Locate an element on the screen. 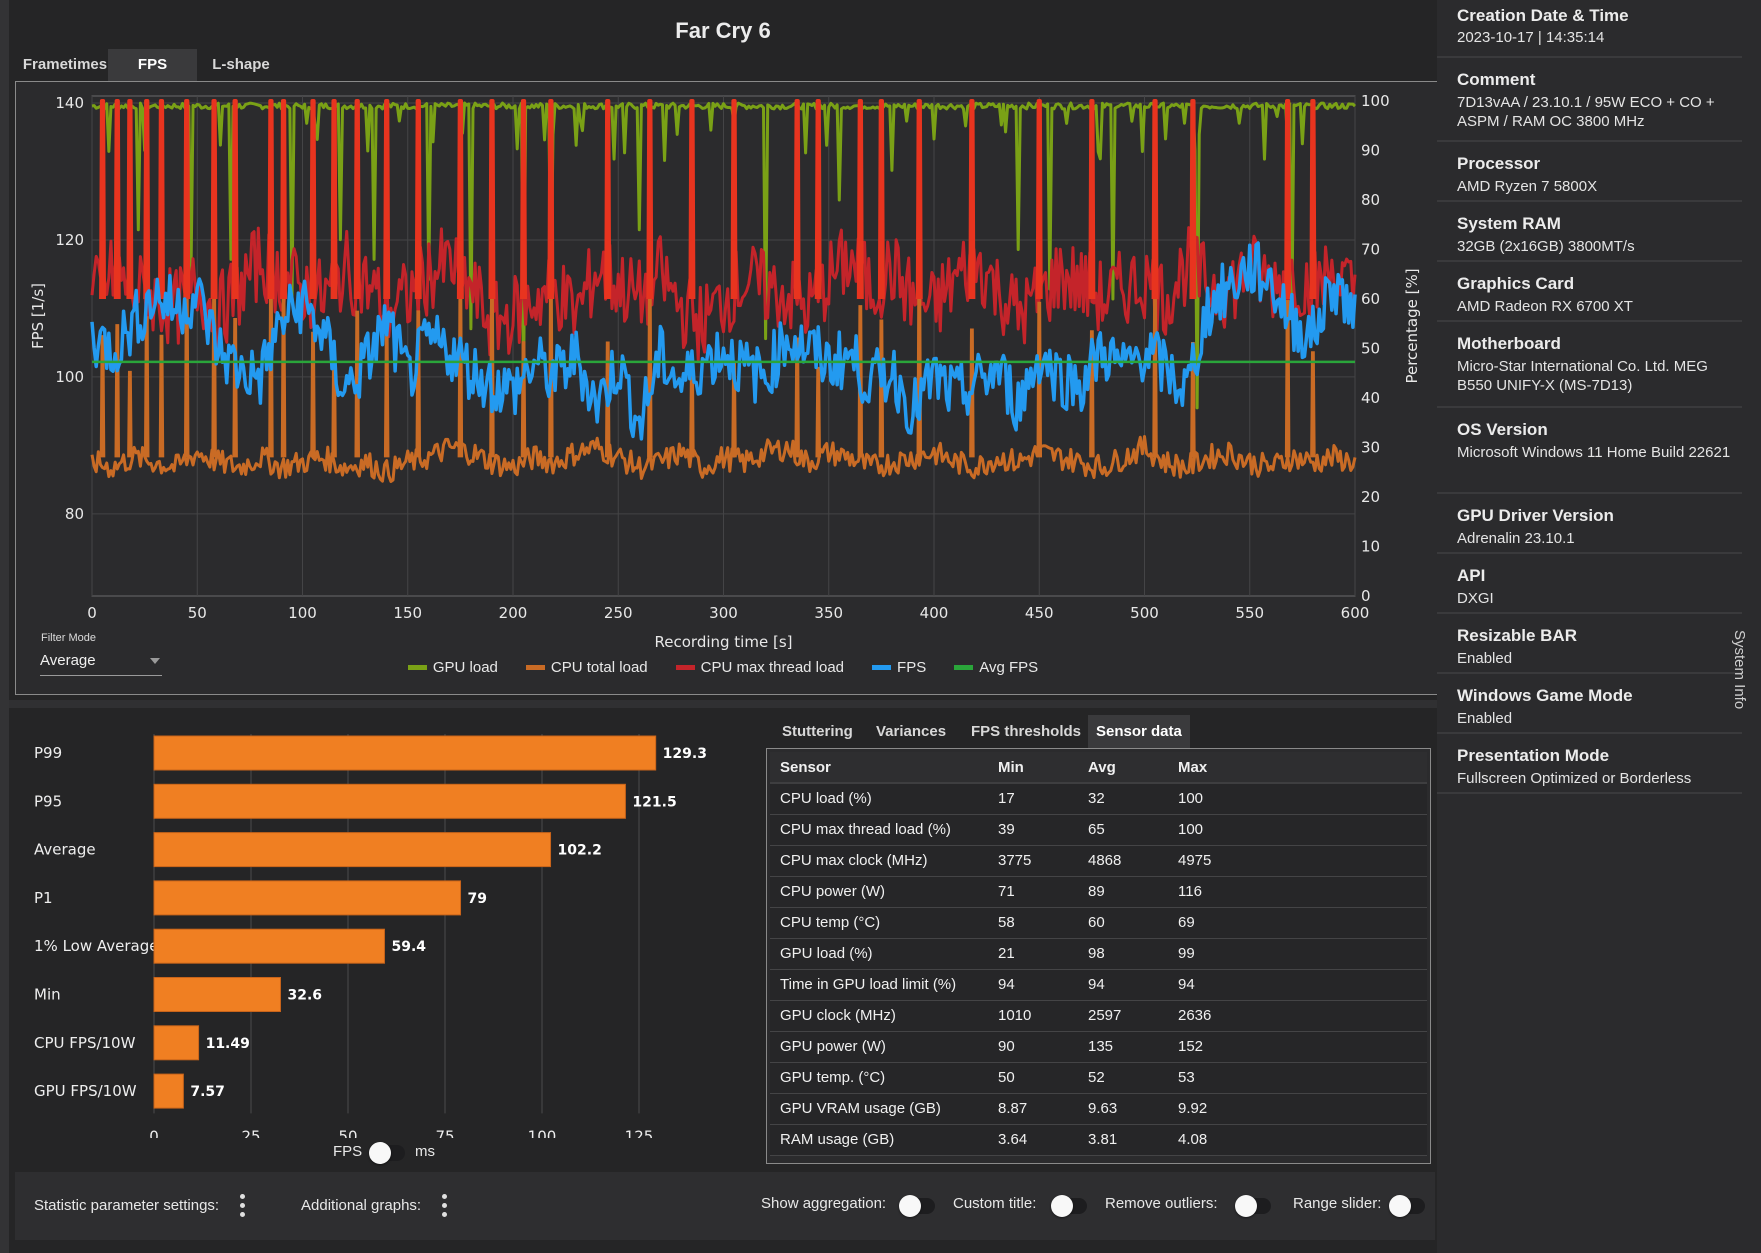  x-tick-label: 250 is located at coordinates (618, 613).